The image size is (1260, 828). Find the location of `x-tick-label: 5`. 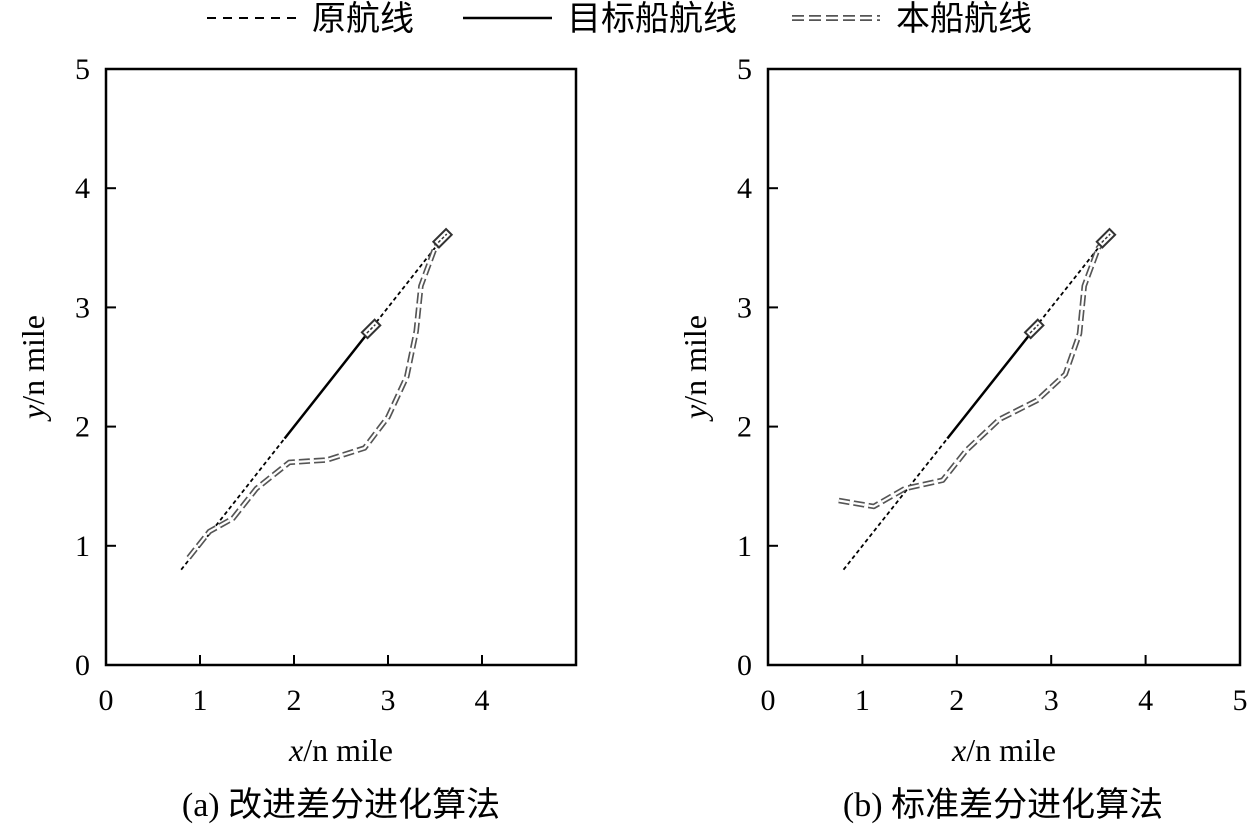

x-tick-label: 5 is located at coordinates (1240, 700).